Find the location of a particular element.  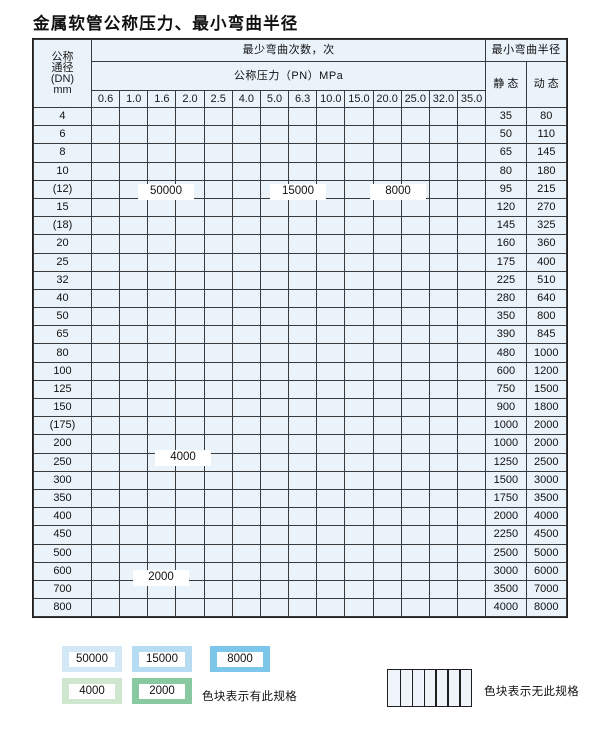

table-row: 50 350 800 is located at coordinates (300, 317).